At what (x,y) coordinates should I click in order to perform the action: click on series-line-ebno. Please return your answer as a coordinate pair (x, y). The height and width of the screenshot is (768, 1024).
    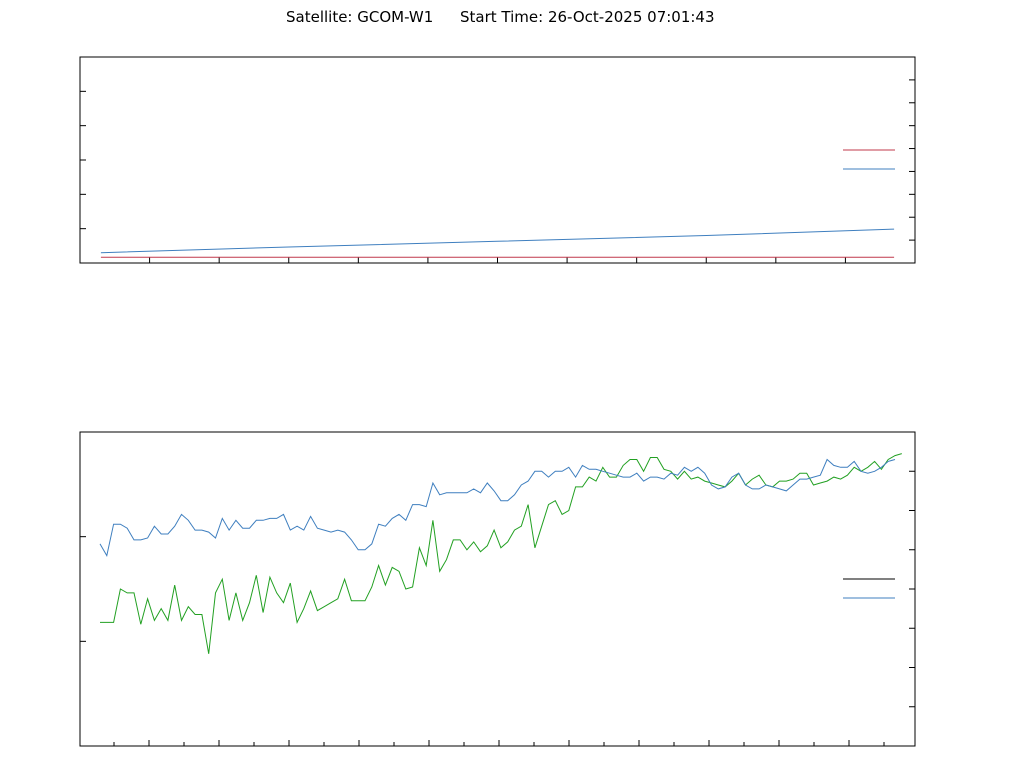
    Looking at the image, I should click on (497, 507).